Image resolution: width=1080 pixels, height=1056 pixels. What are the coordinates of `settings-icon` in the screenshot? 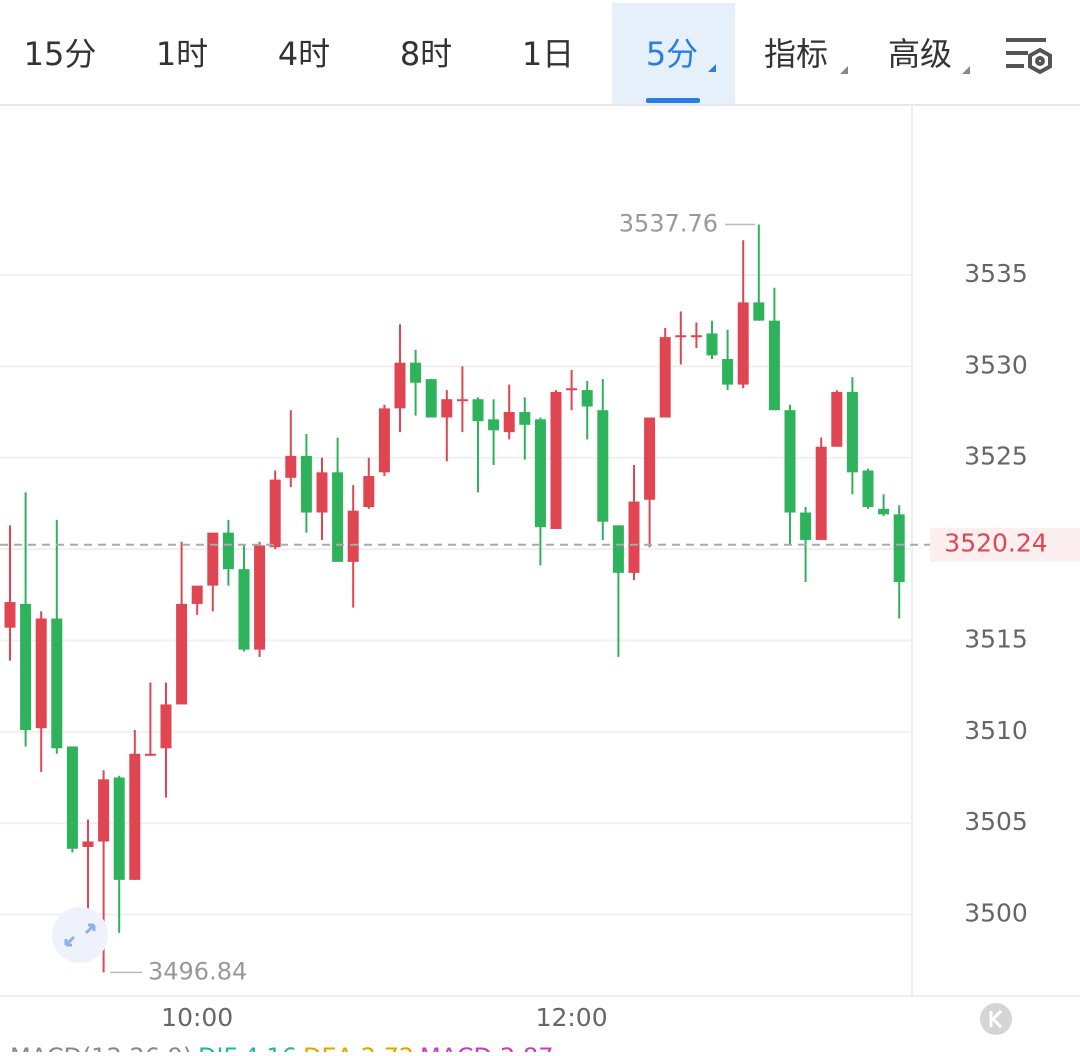 It's located at (1029, 56).